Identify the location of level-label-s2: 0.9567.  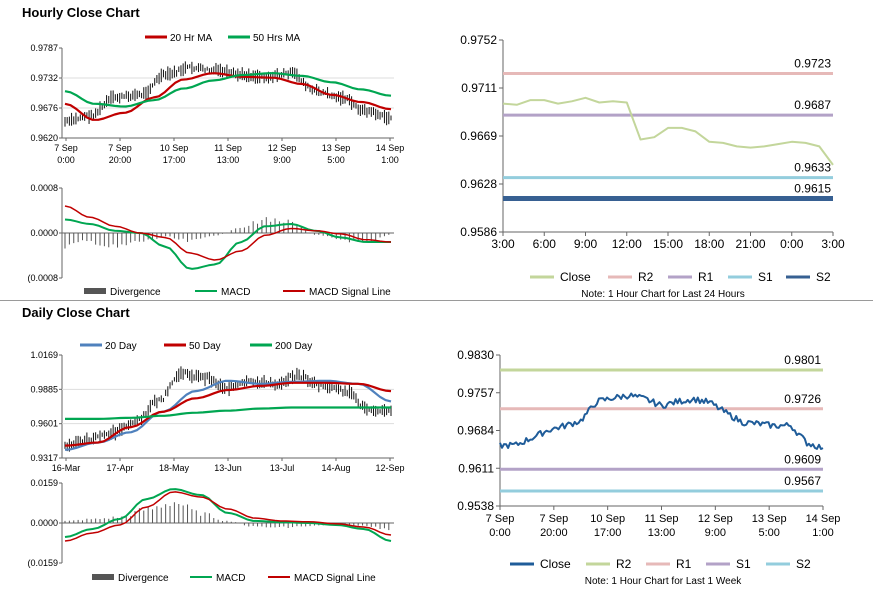
(802, 481).